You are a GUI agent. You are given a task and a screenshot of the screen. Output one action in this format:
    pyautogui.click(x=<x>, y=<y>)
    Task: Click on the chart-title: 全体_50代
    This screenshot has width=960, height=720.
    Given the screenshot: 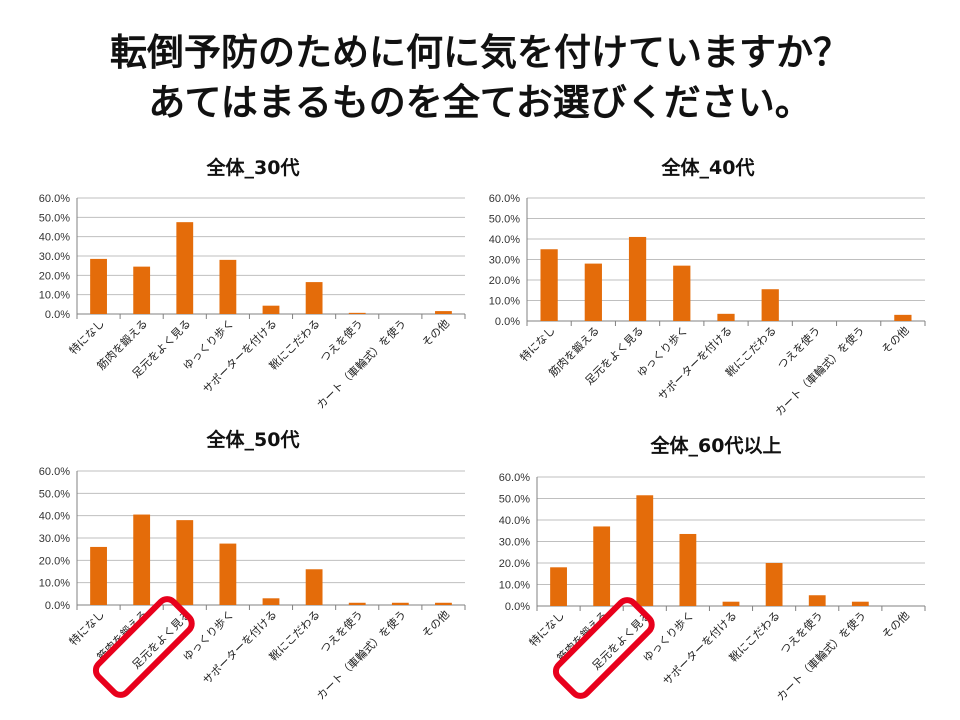 What is the action you would take?
    pyautogui.click(x=253, y=439)
    